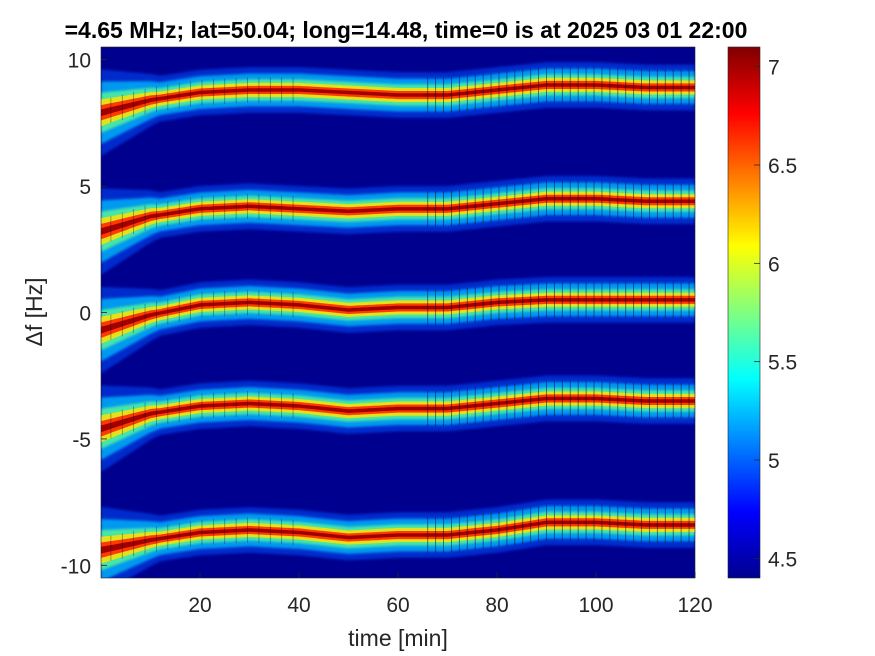  Describe the element at coordinates (398, 638) in the screenshot. I see `x-axis-label: time [min]` at that location.